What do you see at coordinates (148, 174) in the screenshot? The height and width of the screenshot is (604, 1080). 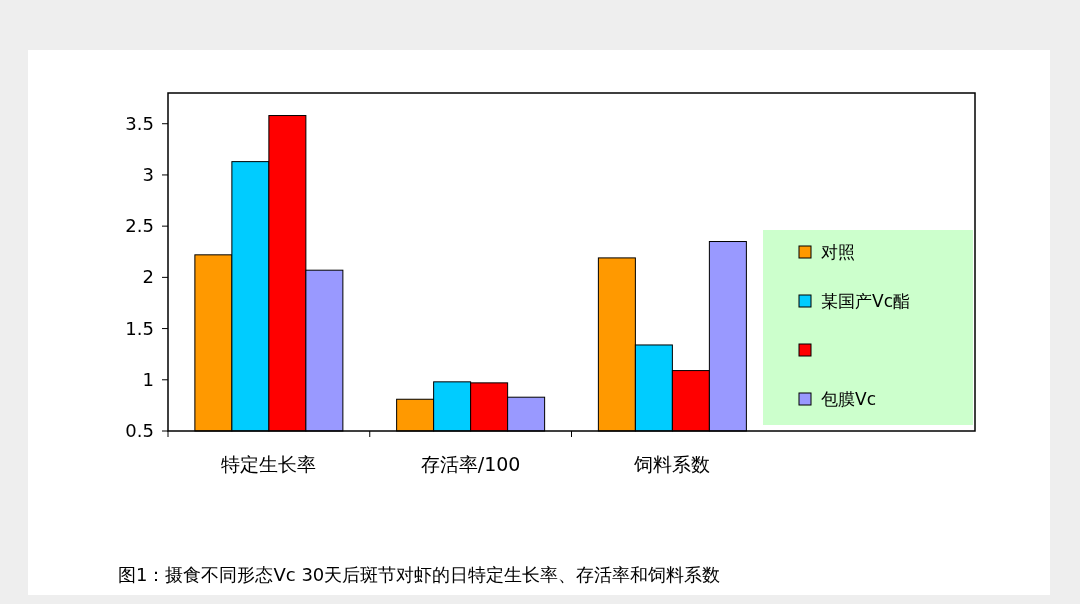 I see `y-tick-label: 3` at bounding box center [148, 174].